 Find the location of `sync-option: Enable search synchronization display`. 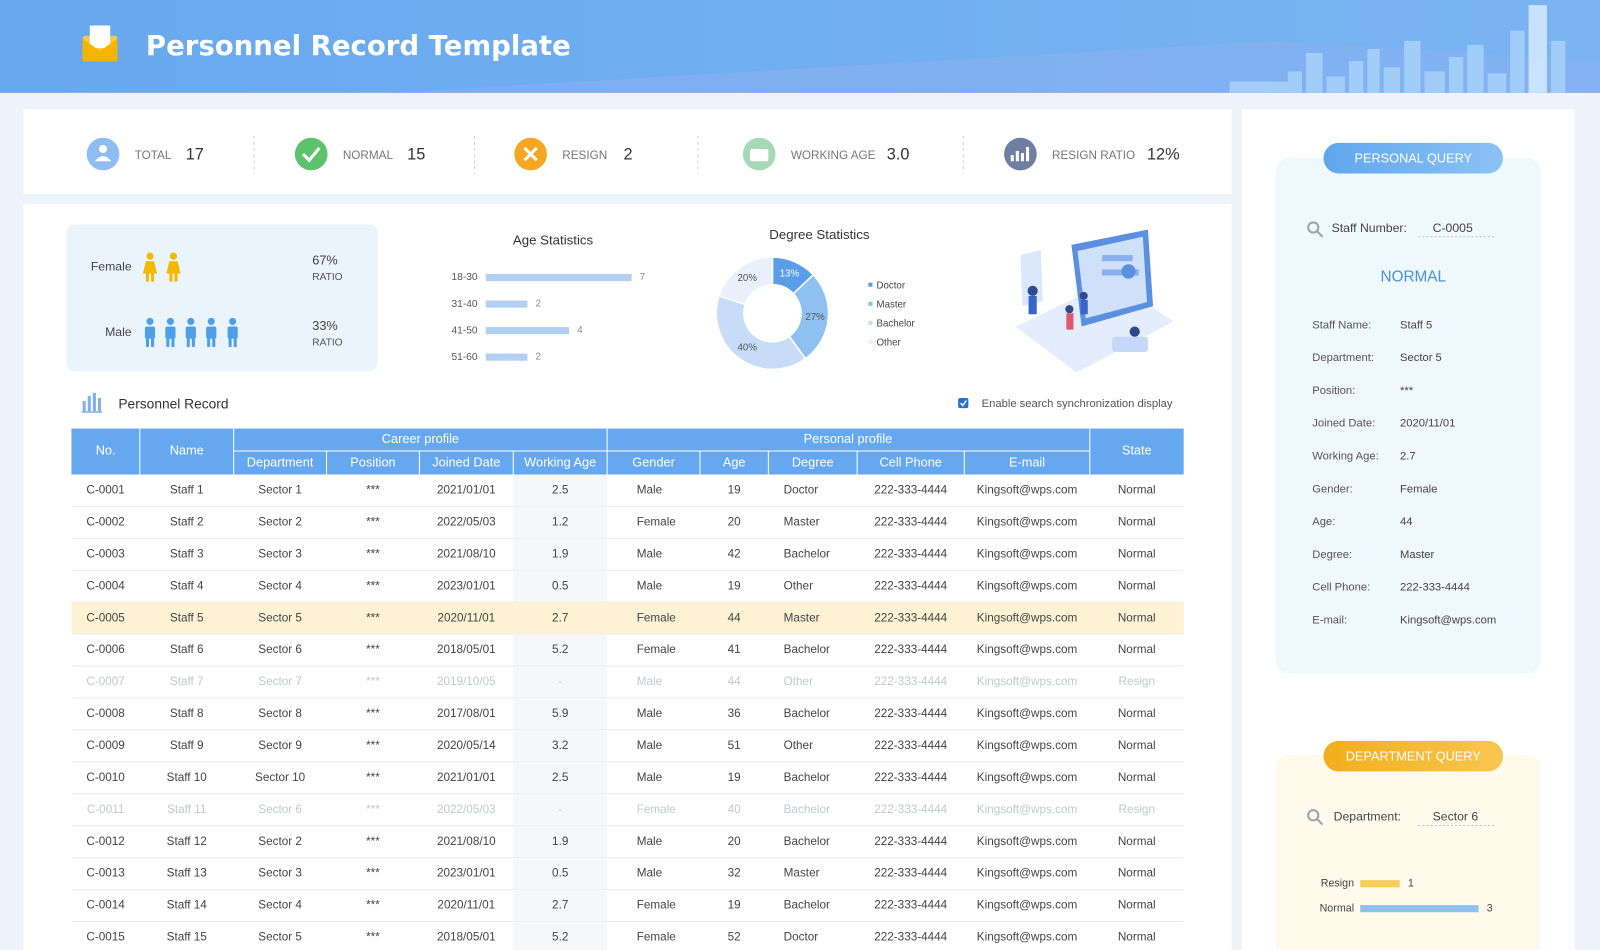

sync-option: Enable search synchronization display is located at coordinates (1077, 404).